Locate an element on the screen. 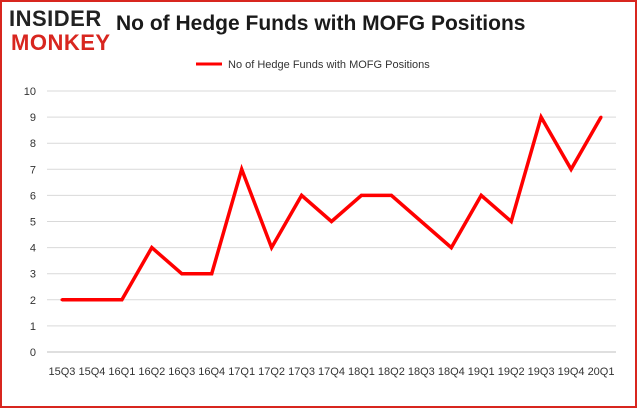 Image resolution: width=637 pixels, height=408 pixels. legend-label: No of Hedge Funds with MOFG Positions is located at coordinates (329, 65).